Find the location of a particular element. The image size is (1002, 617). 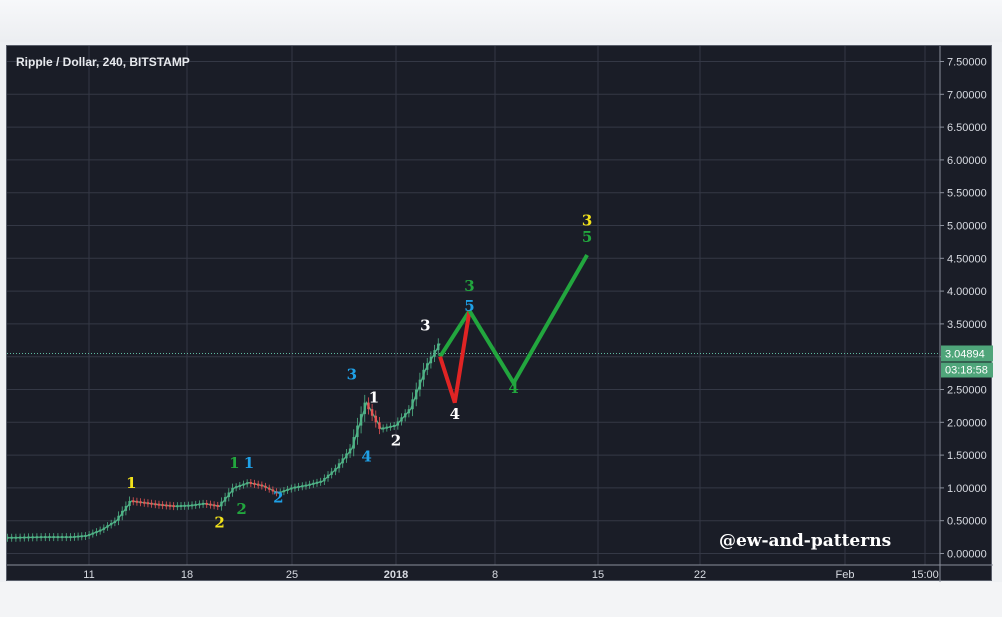

y-tick-label: 6.50000 is located at coordinates (967, 128).